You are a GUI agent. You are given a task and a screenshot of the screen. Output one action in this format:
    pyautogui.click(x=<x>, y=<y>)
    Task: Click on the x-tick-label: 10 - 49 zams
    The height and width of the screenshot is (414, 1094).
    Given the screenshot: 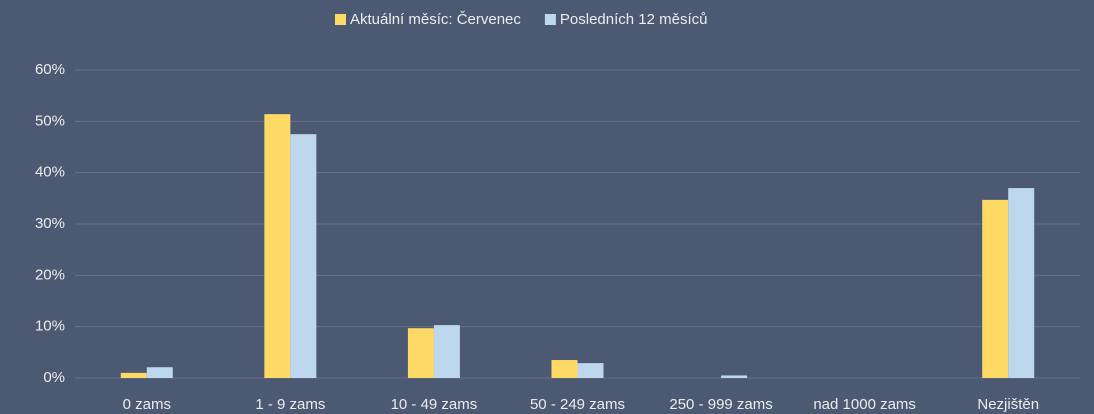 What is the action you would take?
    pyautogui.click(x=434, y=404)
    